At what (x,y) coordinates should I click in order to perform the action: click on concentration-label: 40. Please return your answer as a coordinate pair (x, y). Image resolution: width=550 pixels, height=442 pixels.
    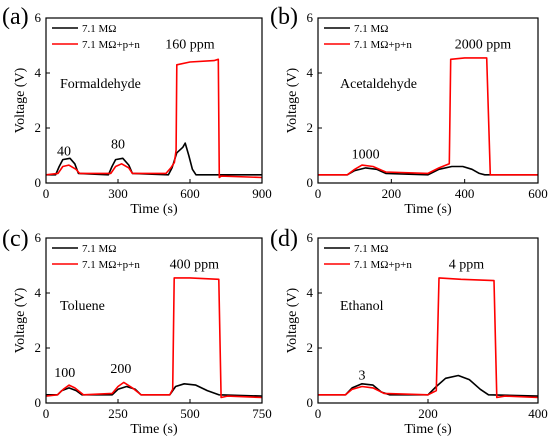
    Looking at the image, I should click on (64, 152).